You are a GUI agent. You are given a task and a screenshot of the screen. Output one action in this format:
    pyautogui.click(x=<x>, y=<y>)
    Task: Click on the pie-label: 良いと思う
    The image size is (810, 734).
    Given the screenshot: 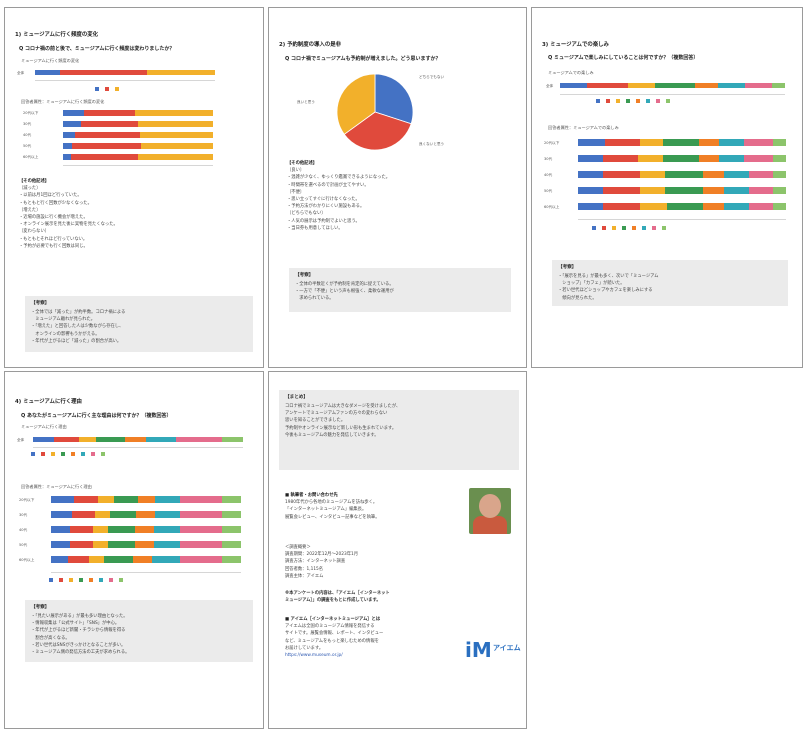 What is the action you would take?
    pyautogui.click(x=306, y=102)
    